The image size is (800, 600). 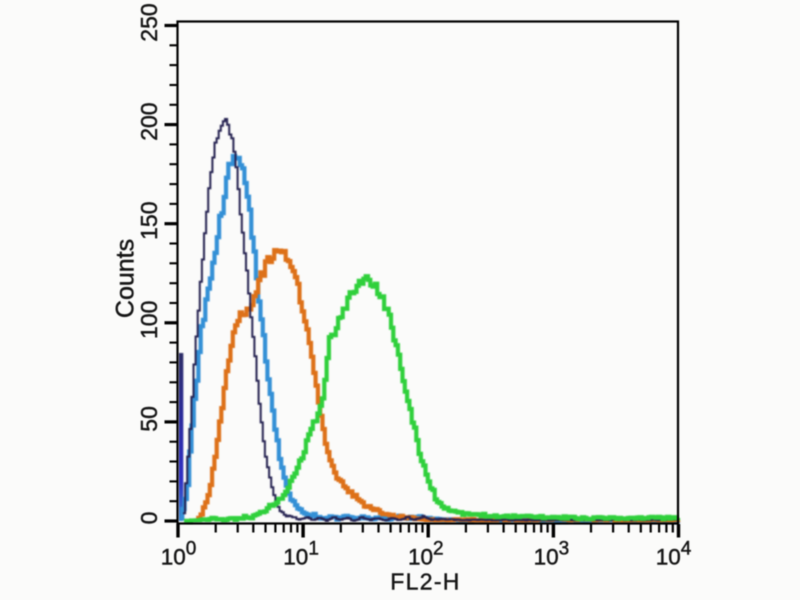 What do you see at coordinates (149, 22) in the screenshot?
I see `svg-text: 250` at bounding box center [149, 22].